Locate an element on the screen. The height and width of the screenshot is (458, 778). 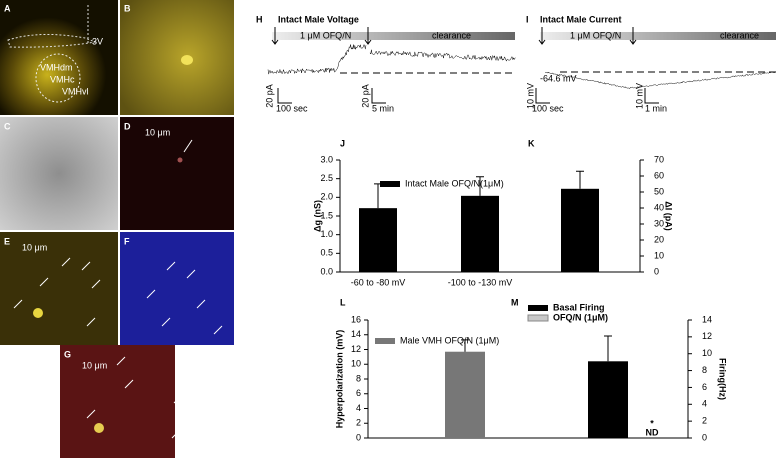
panel-label: D is located at coordinates (127, 126).